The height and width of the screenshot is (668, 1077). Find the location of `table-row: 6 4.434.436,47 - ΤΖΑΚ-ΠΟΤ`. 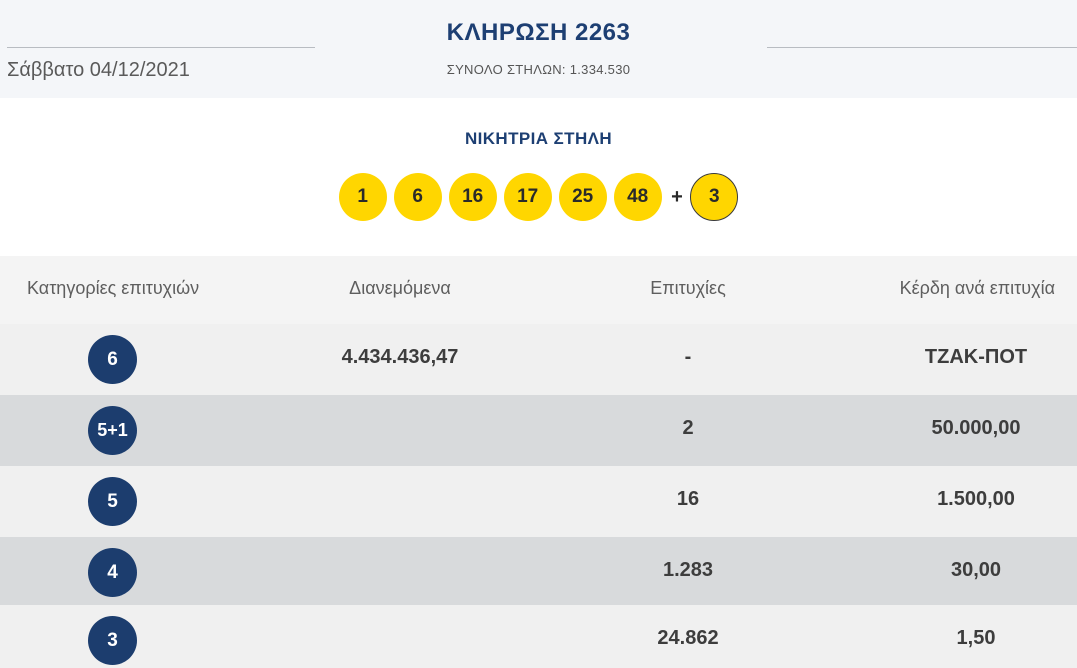

table-row: 6 4.434.436,47 - ΤΖΑΚ-ΠΟΤ is located at coordinates (538, 359).